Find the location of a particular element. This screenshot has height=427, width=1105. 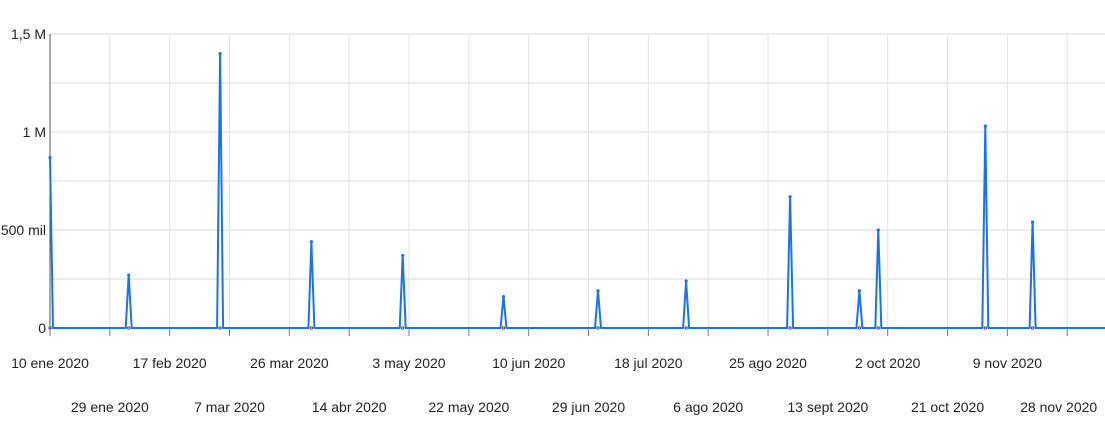

x-tick-label: 28 nov 2020 is located at coordinates (1058, 407).